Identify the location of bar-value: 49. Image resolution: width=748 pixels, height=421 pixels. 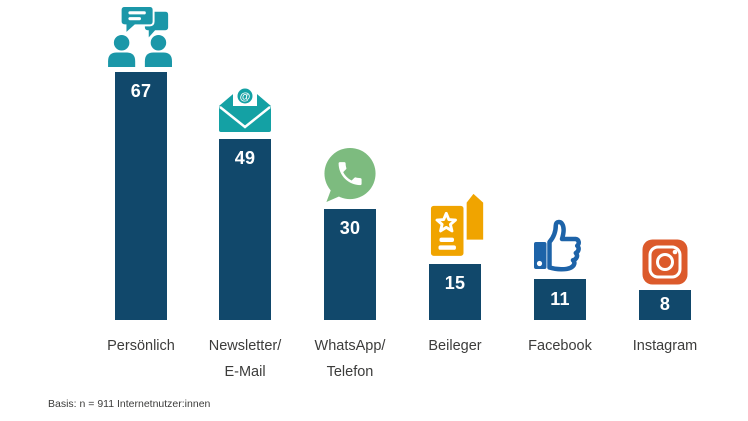
(245, 158).